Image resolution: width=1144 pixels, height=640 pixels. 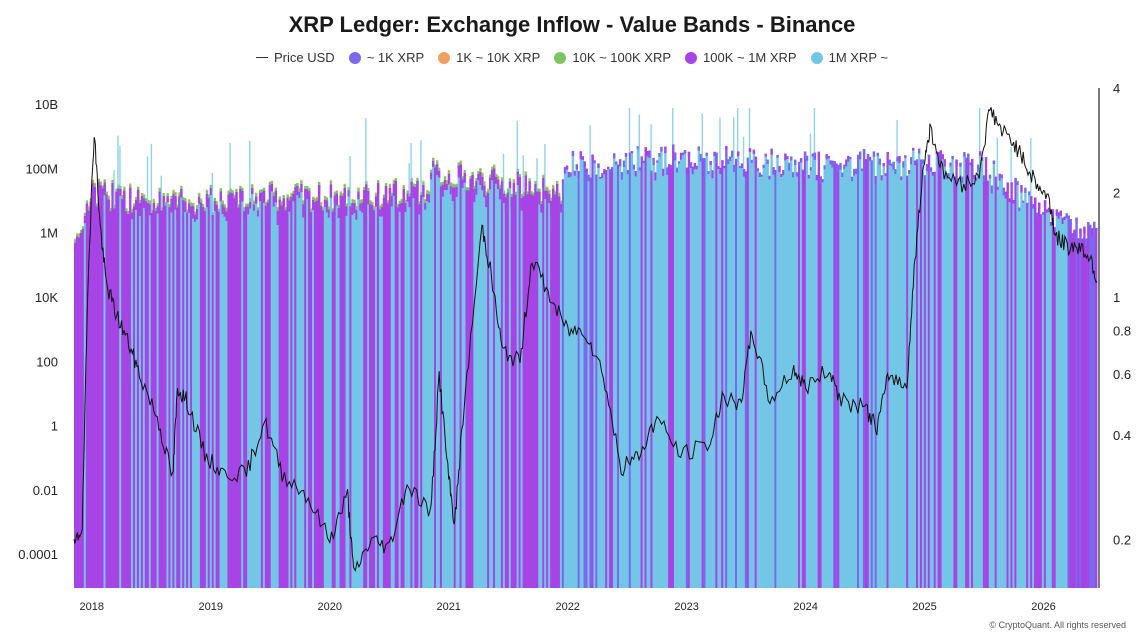 What do you see at coordinates (622, 57) in the screenshot?
I see `legend-label: 10K ~ 100K XRP` at bounding box center [622, 57].